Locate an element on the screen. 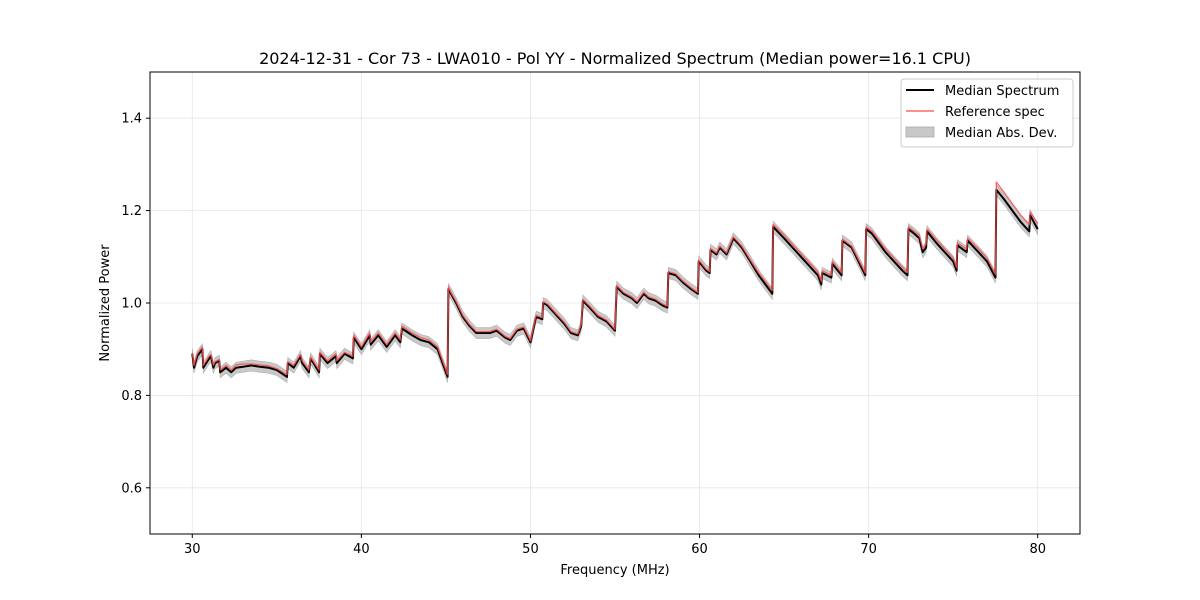 The width and height of the screenshot is (1200, 600). y-tick-label: 0.6 is located at coordinates (131, 488).